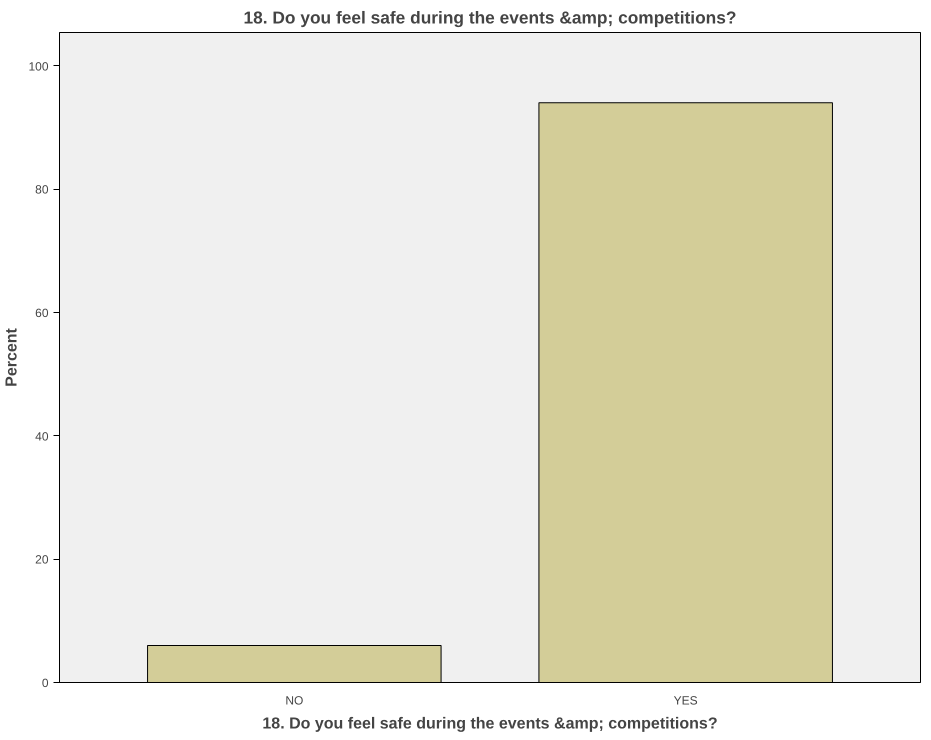  I want to click on y-tick-label: 80, so click(42, 189).